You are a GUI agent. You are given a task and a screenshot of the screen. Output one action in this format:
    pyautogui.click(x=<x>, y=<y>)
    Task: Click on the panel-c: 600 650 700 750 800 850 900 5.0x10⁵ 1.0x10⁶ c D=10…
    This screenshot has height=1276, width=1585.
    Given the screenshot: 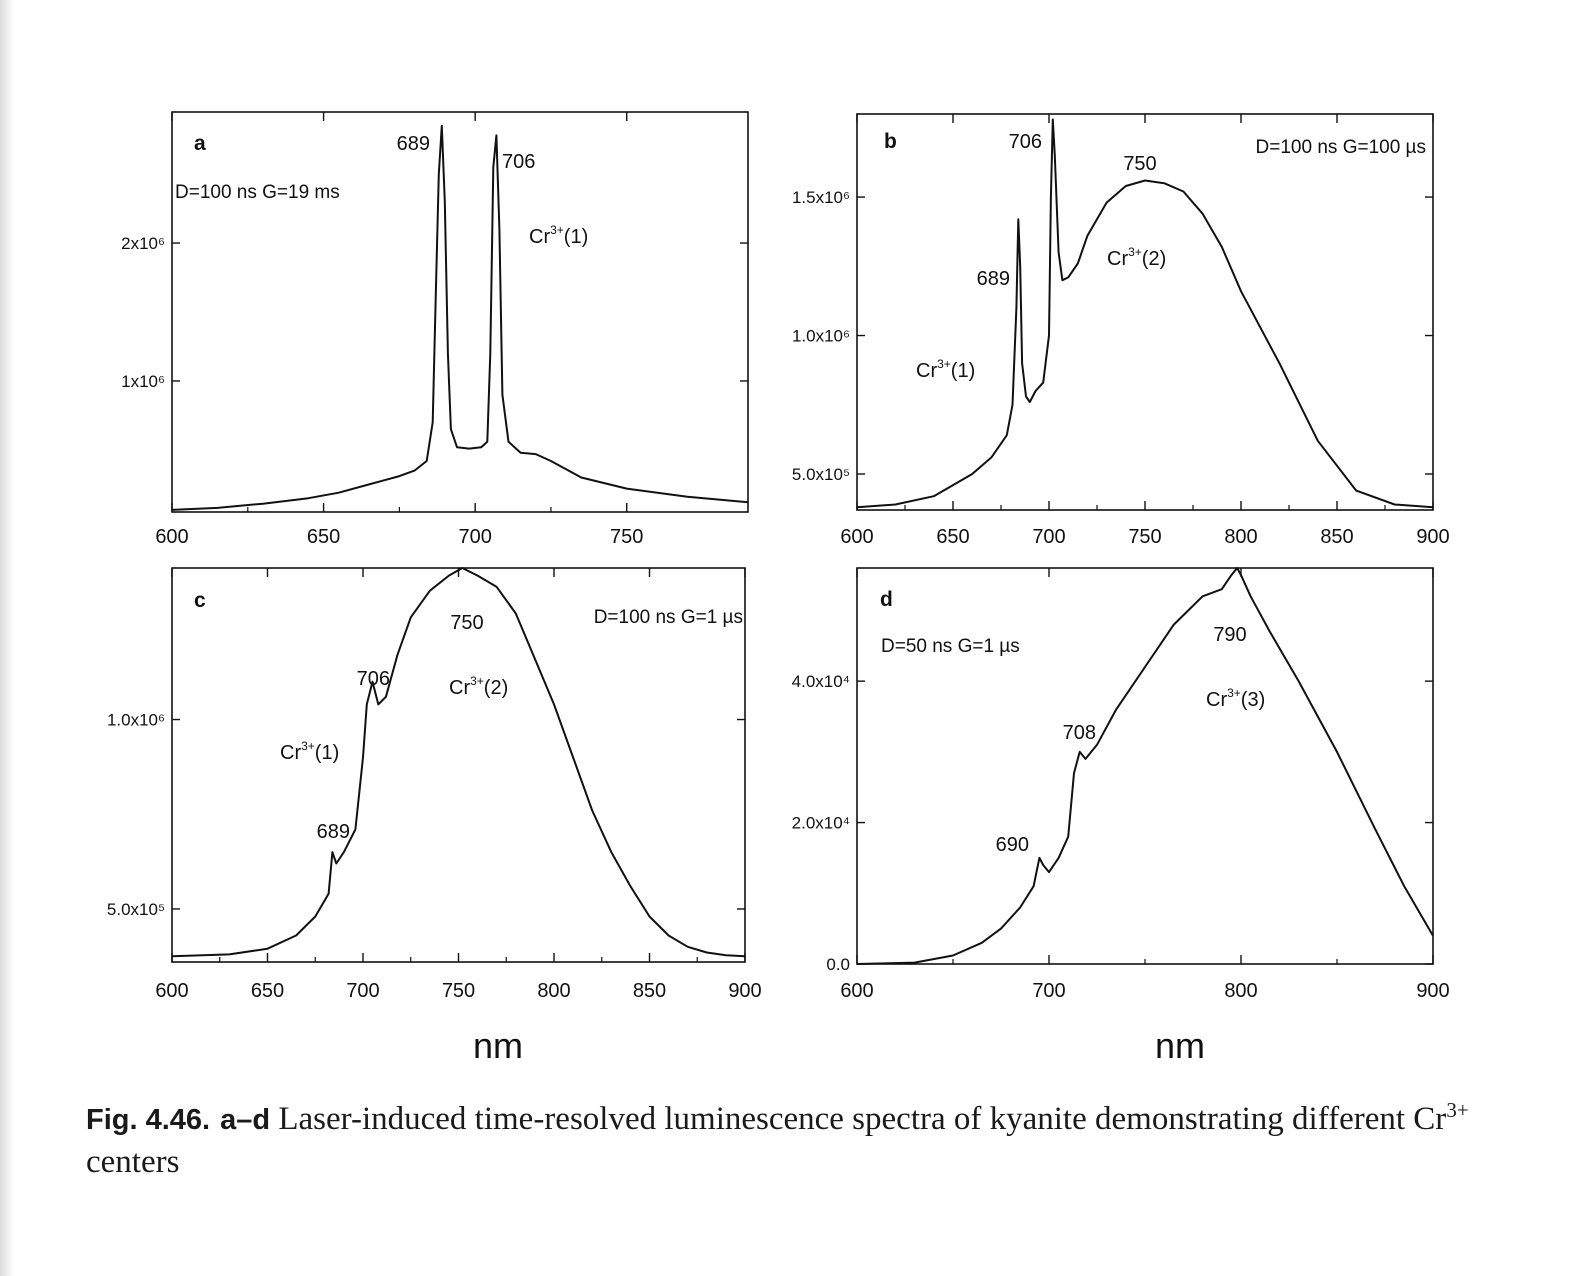 What is the action you would take?
    pyautogui.click(x=434, y=784)
    